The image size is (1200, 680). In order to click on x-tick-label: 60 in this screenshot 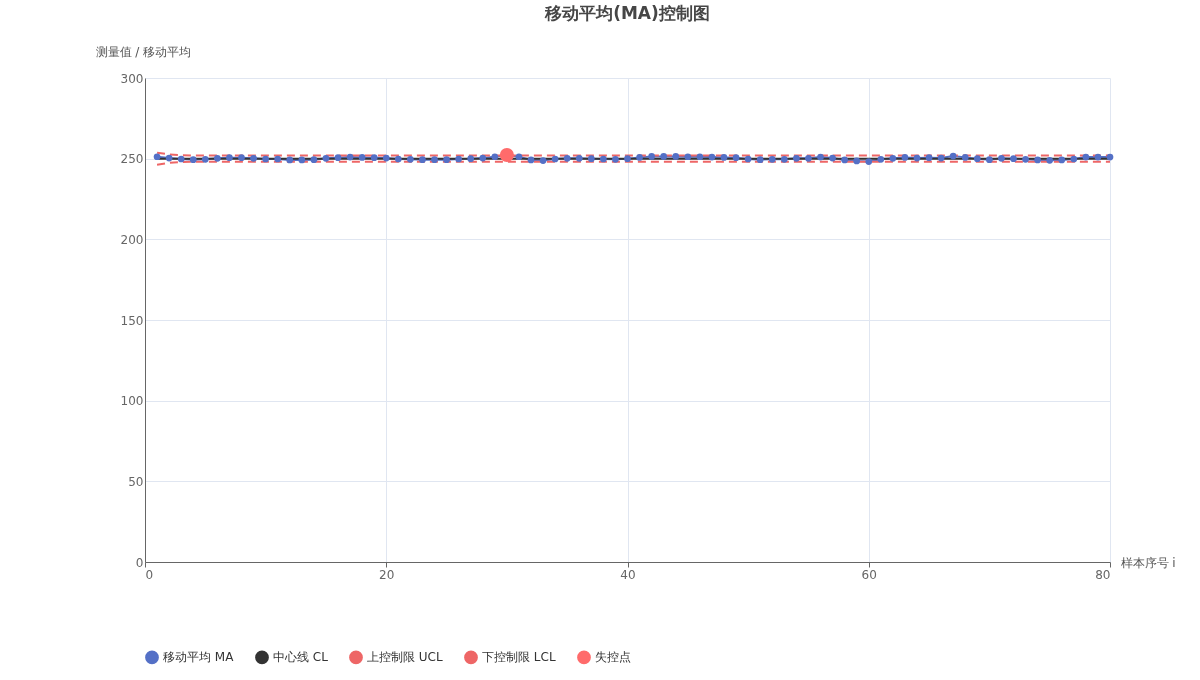, I will do `click(869, 574)`.